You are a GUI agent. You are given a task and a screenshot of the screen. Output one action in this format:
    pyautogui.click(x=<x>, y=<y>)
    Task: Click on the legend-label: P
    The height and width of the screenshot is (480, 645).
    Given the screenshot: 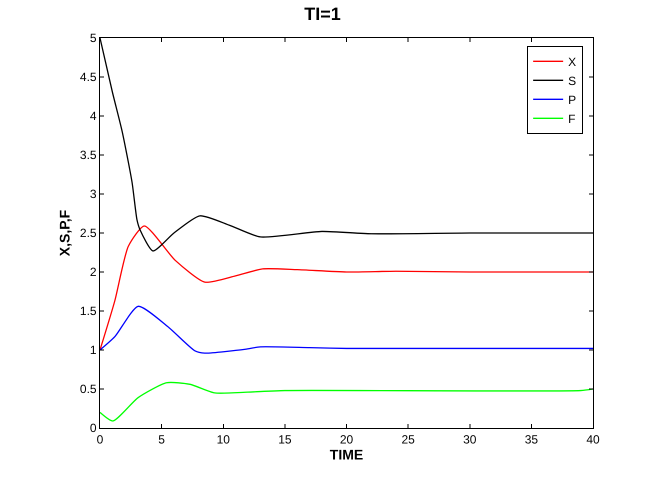 What is the action you would take?
    pyautogui.click(x=572, y=99)
    